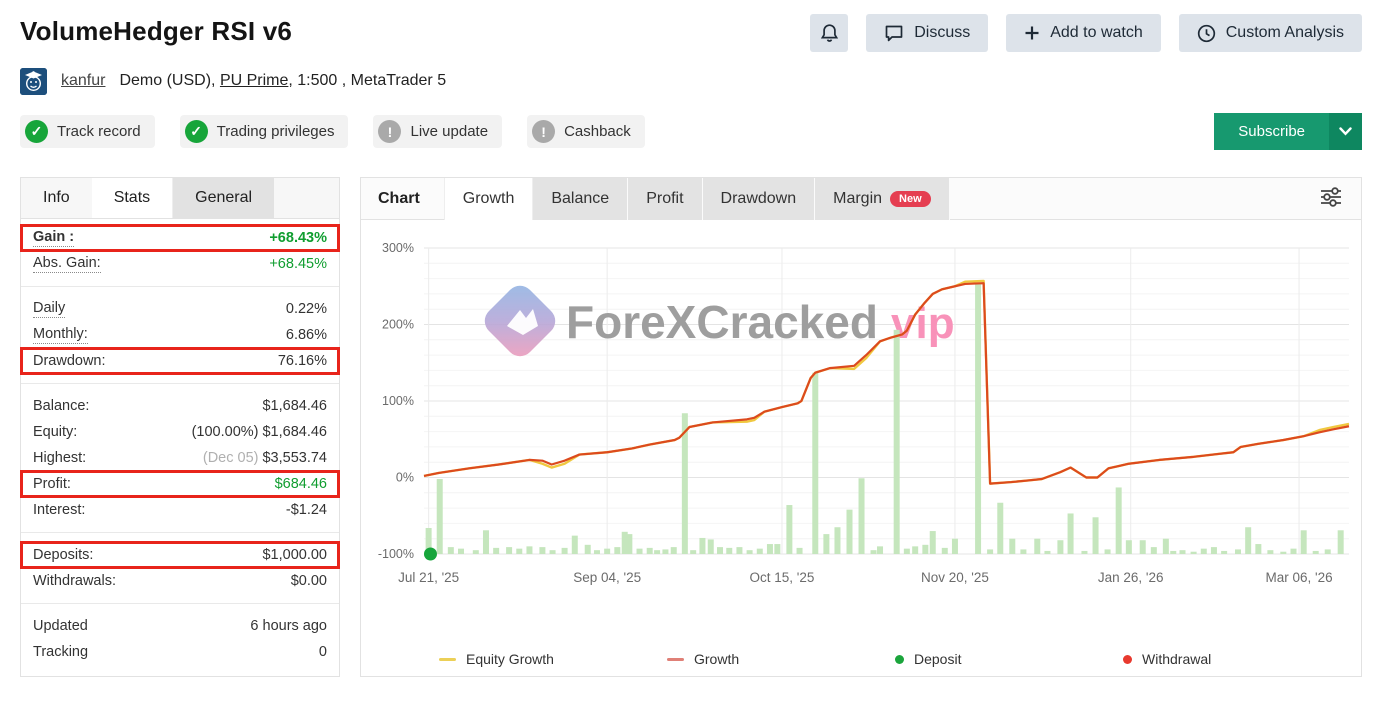 Image resolution: width=1376 pixels, height=714 pixels. Describe the element at coordinates (52, 484) in the screenshot. I see `stat-label: Profit:` at that location.